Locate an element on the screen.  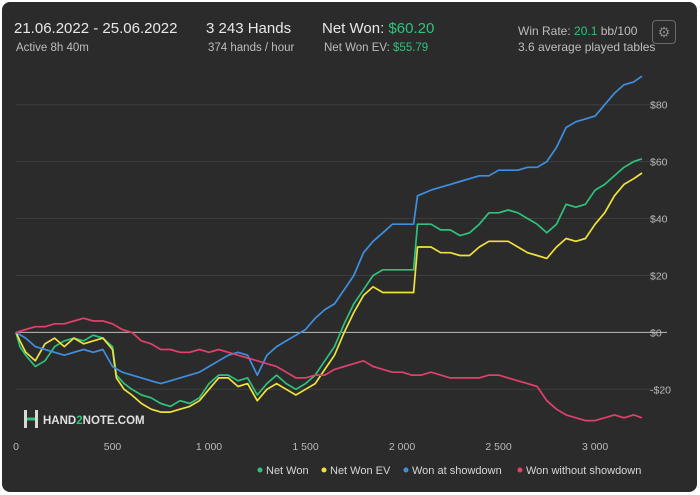
brand-logo-text: HAND2NOTE.COM is located at coordinates (94, 421).